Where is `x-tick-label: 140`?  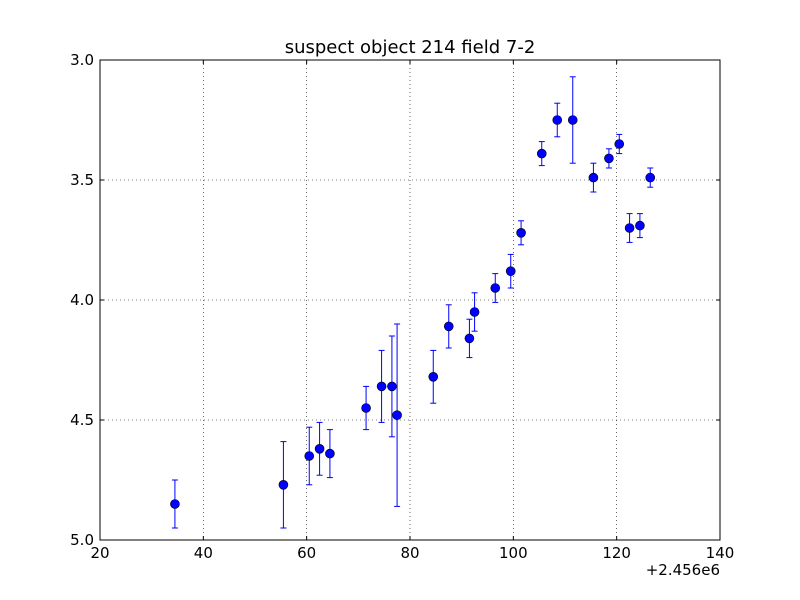
x-tick-label: 140 is located at coordinates (720, 553).